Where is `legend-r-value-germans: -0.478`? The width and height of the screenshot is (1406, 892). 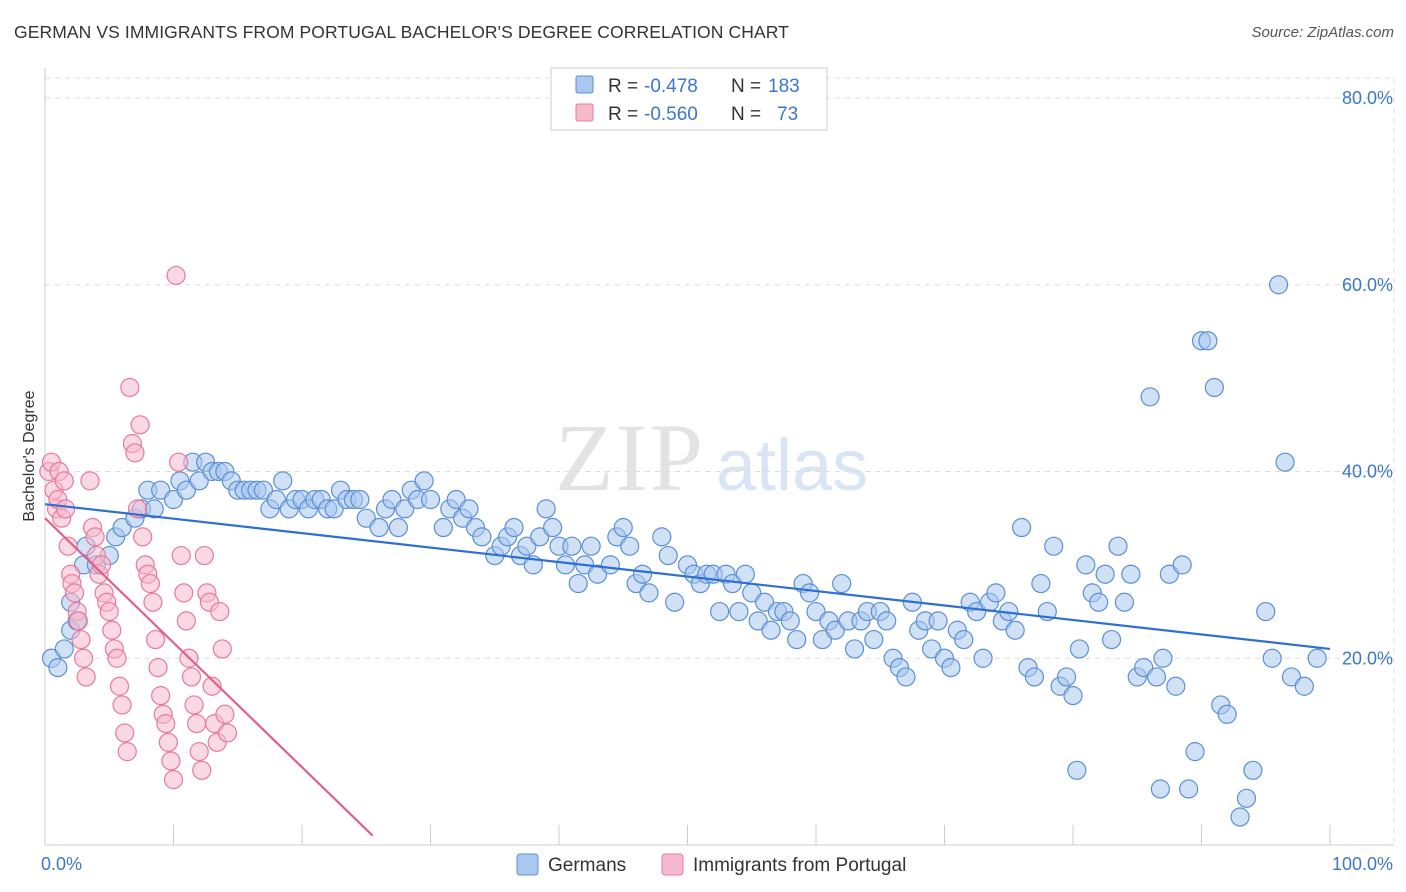 legend-r-value-germans: -0.478 is located at coordinates (671, 86).